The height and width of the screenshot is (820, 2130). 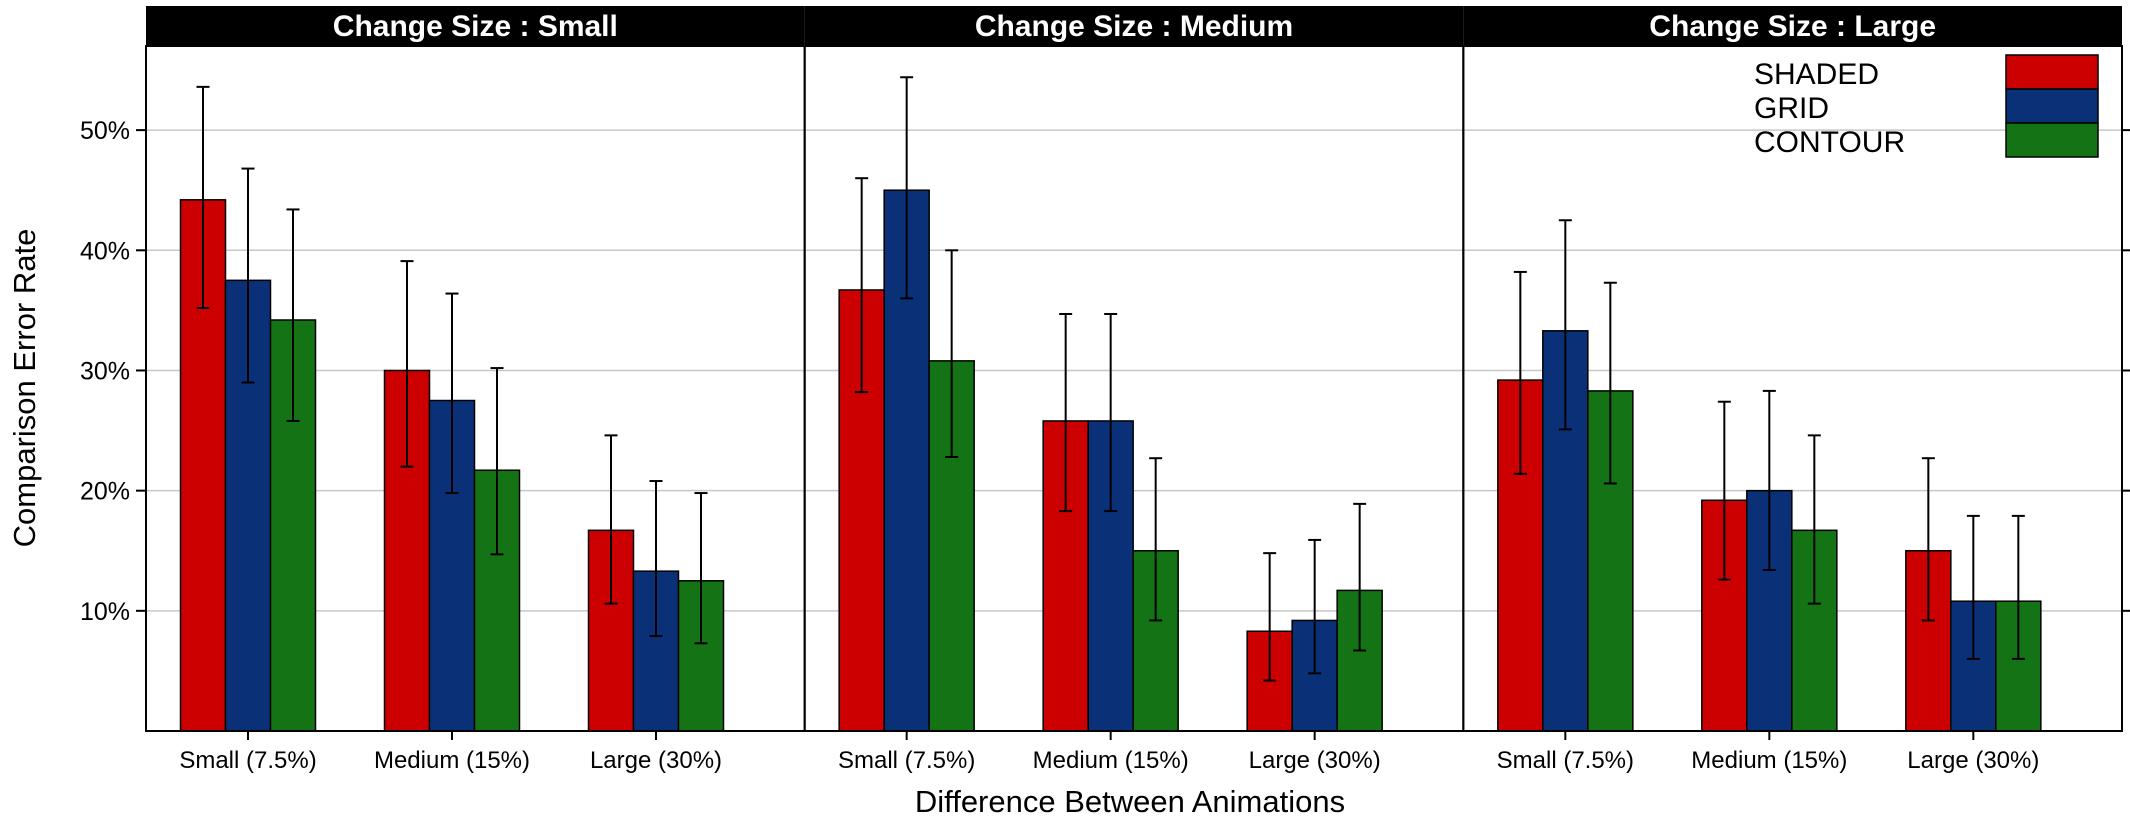 What do you see at coordinates (611, 519) in the screenshot?
I see `error-bar-0-2-shaded` at bounding box center [611, 519].